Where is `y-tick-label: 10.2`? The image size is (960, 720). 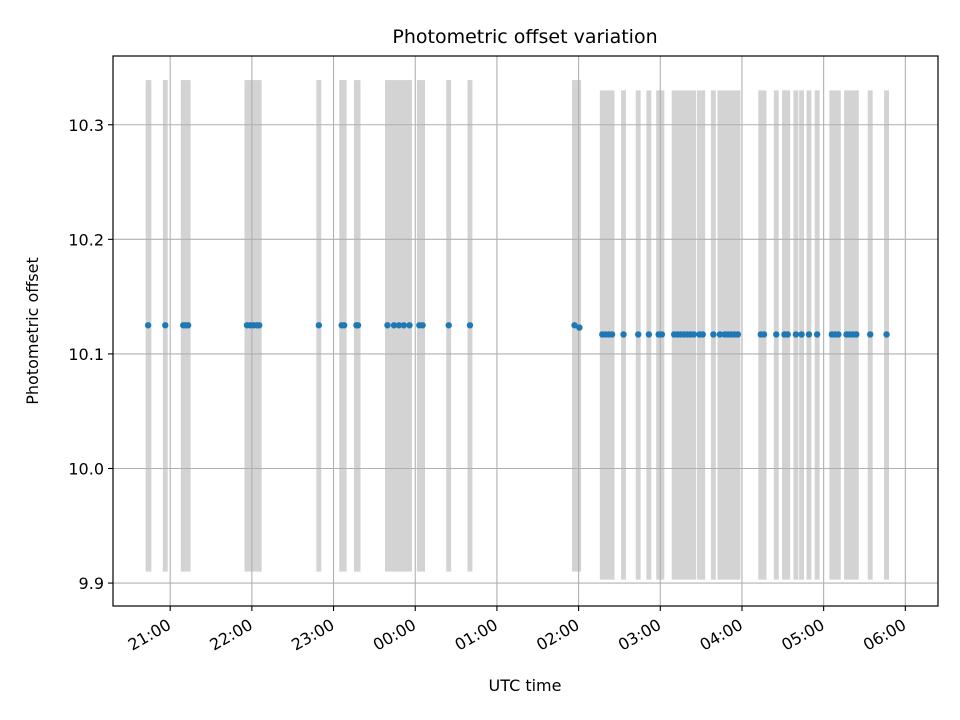 y-tick-label: 10.2 is located at coordinates (86, 239).